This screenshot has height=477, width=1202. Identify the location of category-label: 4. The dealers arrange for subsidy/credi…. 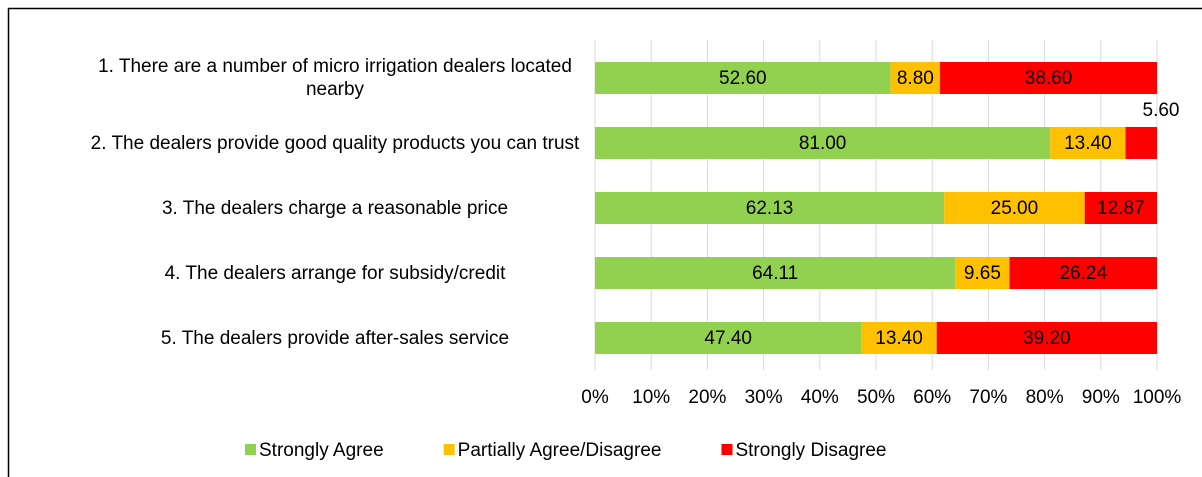
(335, 273).